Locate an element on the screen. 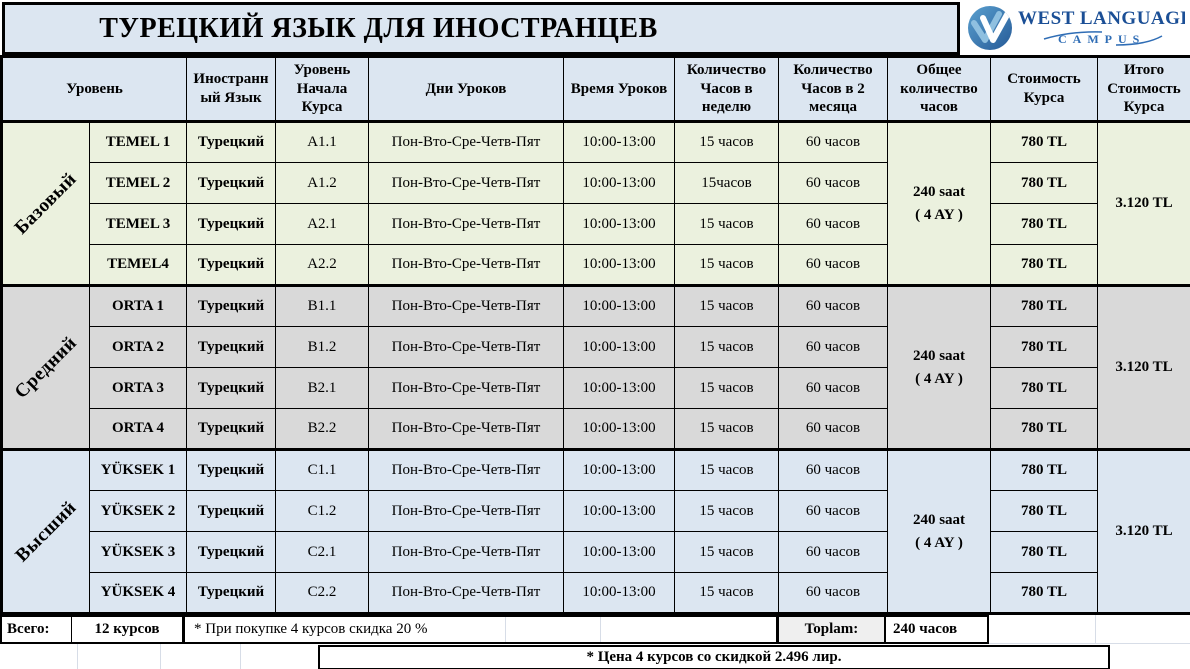 This screenshot has width=1190, height=669. hours-week-cell: 15часов is located at coordinates (726, 183).